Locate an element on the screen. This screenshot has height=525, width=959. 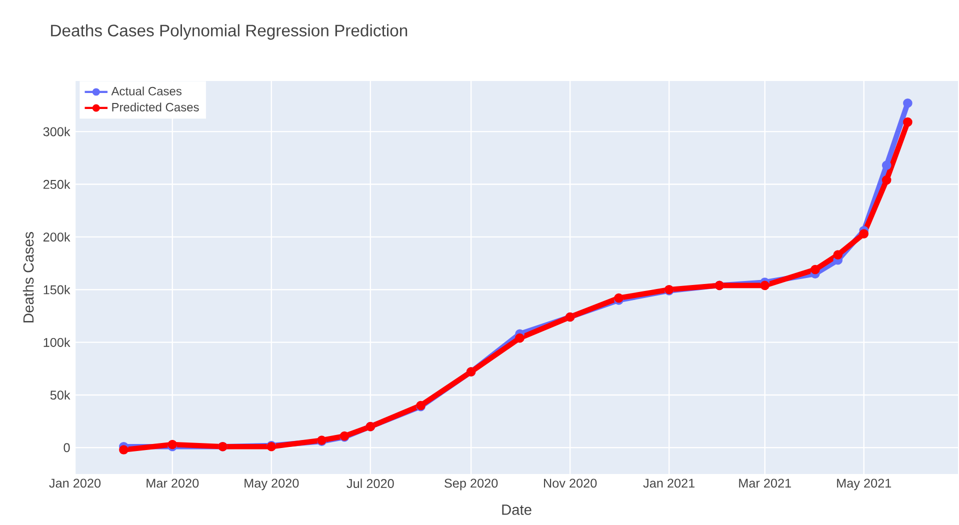
chart-title: Deaths Cases Polynomial Regression Prediction is located at coordinates (229, 32).